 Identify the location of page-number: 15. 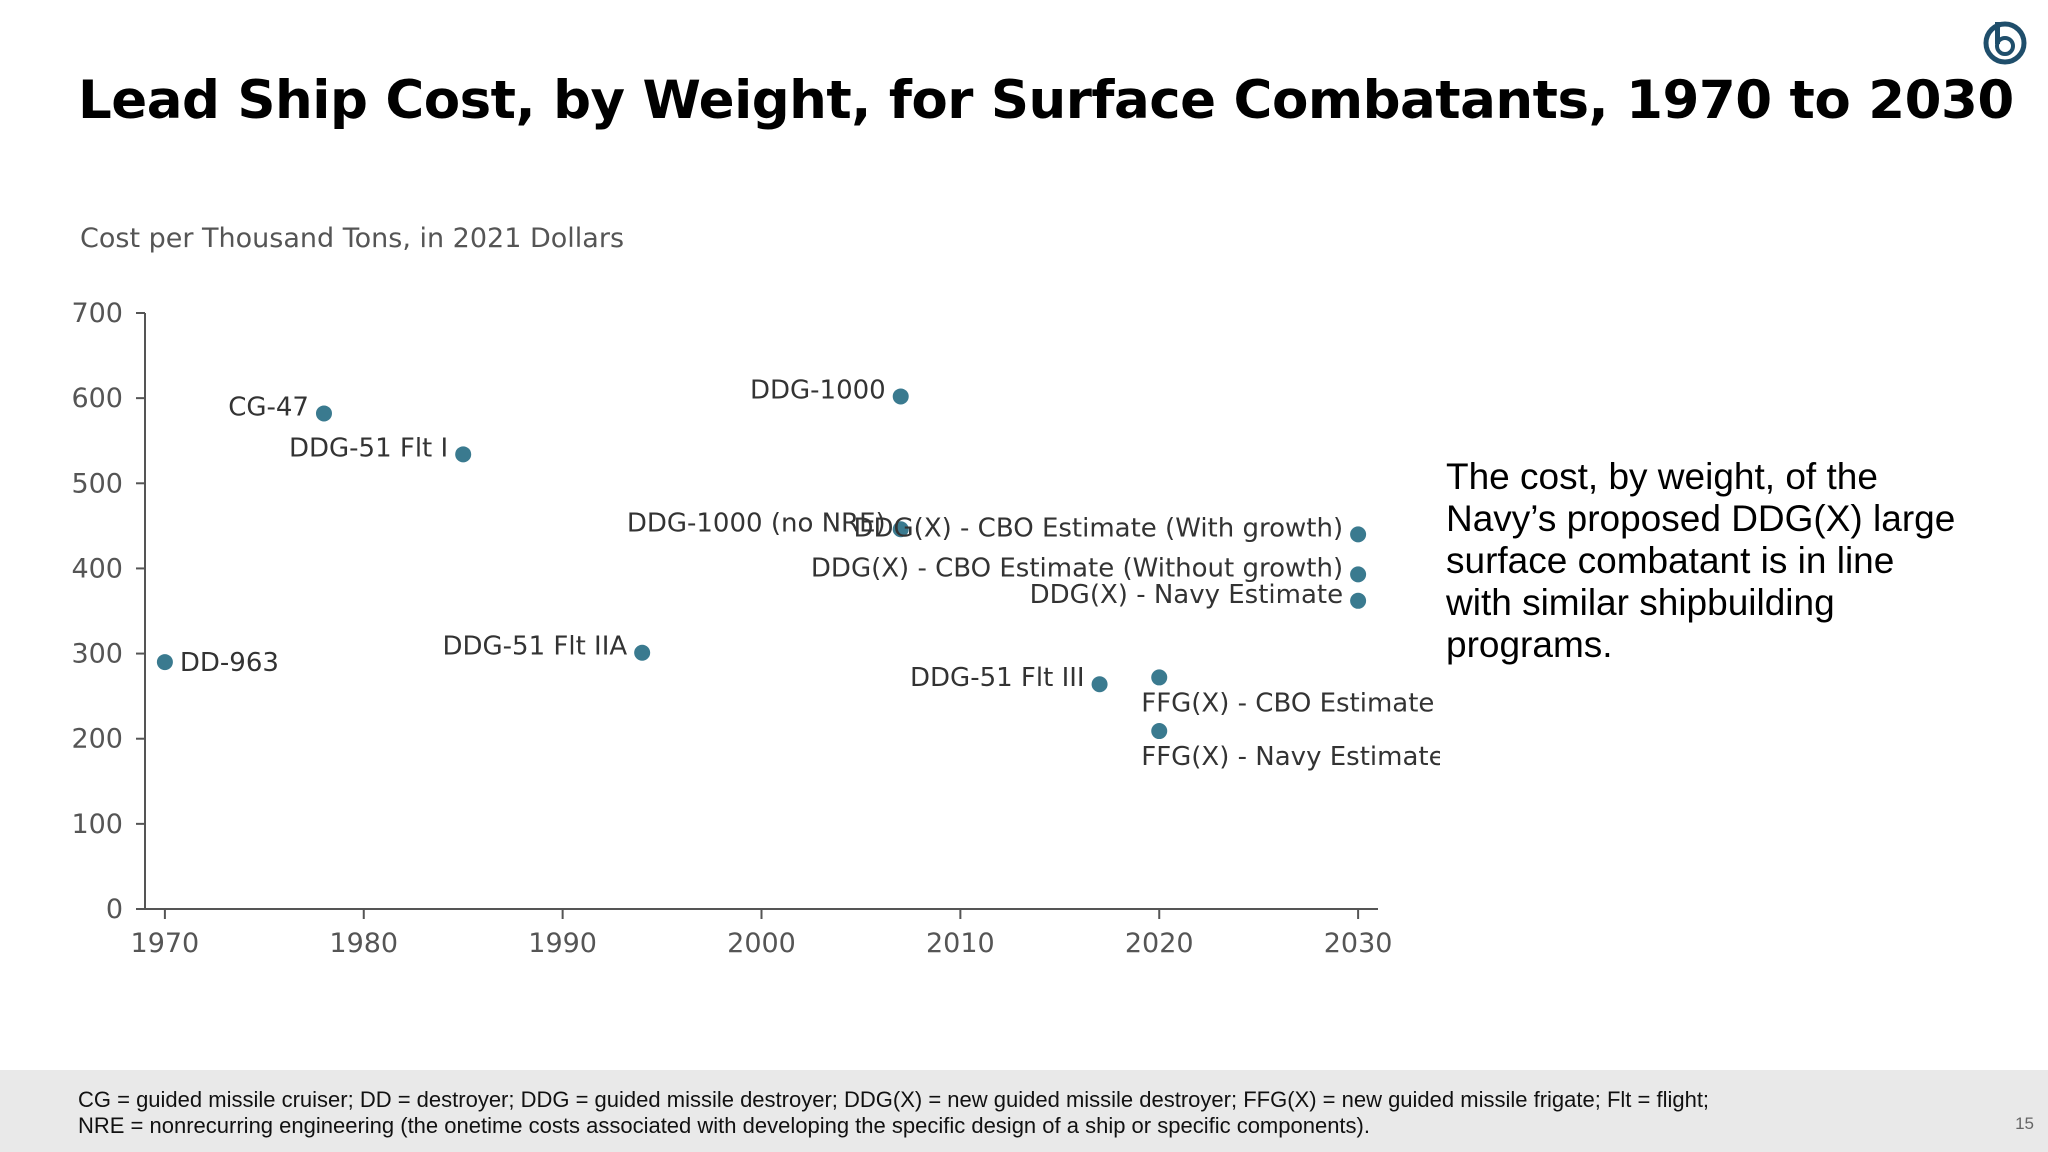
(2024, 1123).